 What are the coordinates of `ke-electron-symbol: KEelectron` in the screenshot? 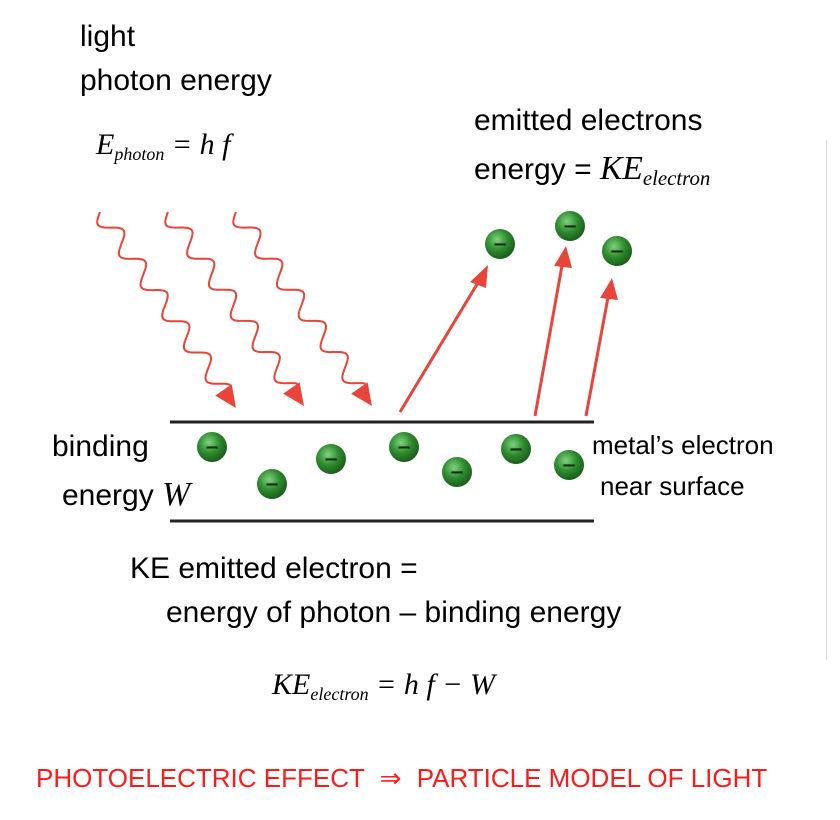 It's located at (655, 170).